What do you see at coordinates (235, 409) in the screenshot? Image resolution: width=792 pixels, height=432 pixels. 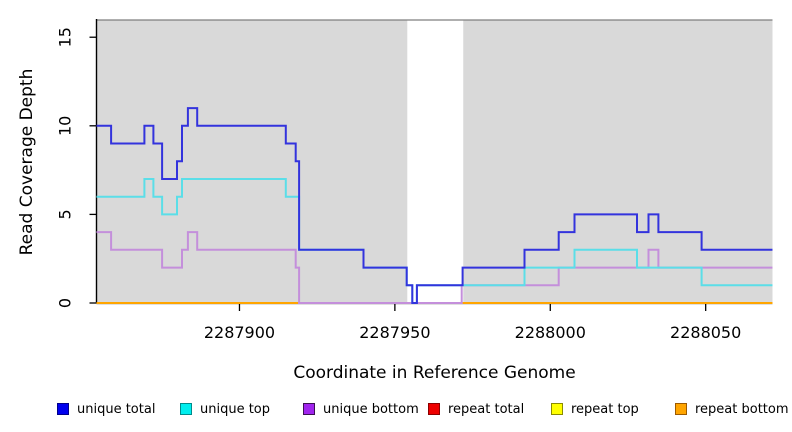 I see `legend-label: unique top` at bounding box center [235, 409].